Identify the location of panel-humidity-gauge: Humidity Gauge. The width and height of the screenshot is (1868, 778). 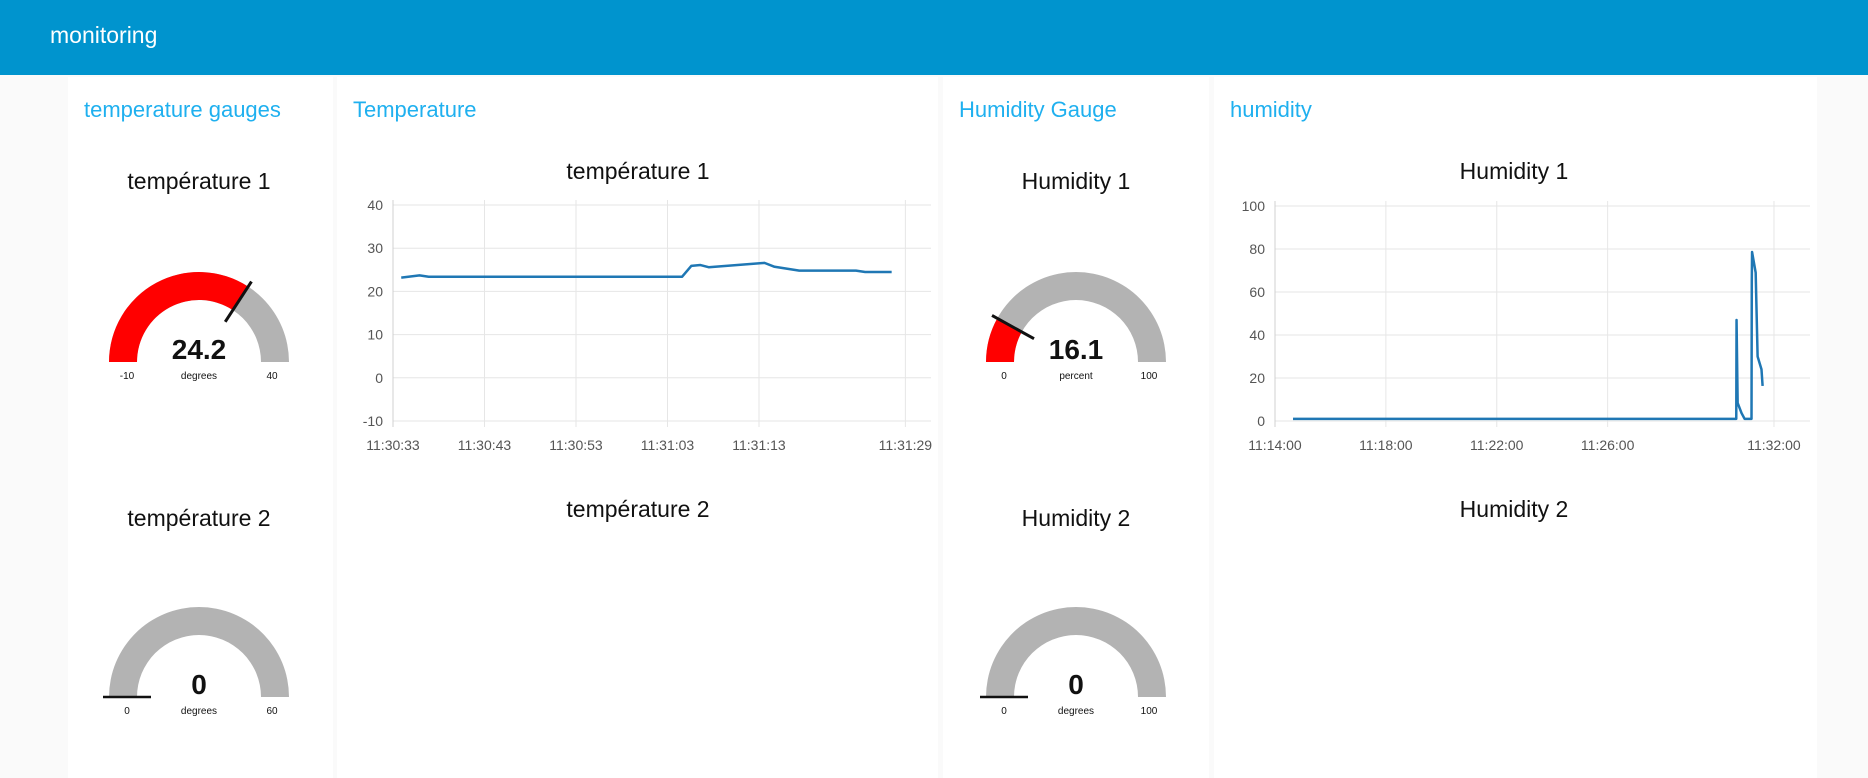
(1076, 427).